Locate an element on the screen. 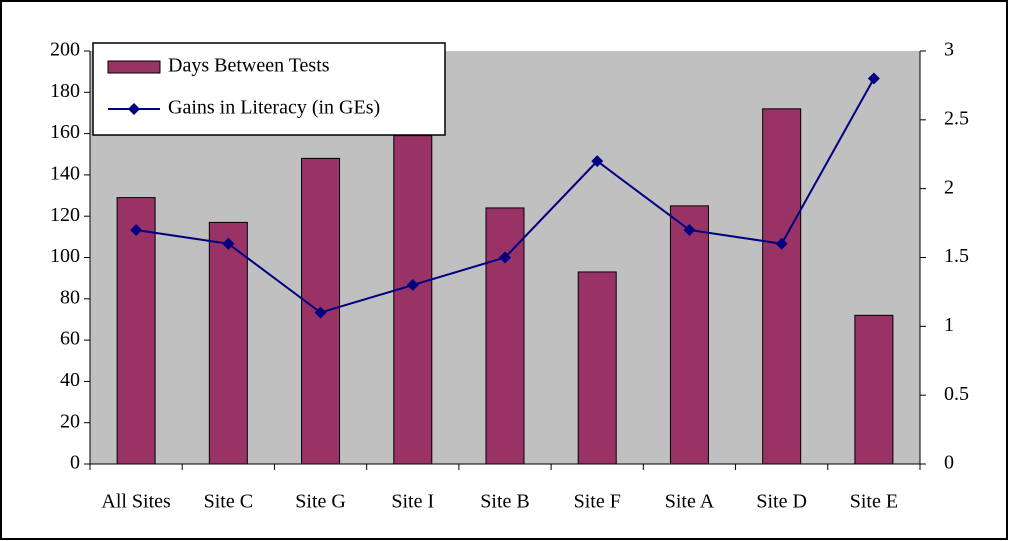 Image resolution: width=1009 pixels, height=541 pixels. x-tick-label: Site G is located at coordinates (320, 502).